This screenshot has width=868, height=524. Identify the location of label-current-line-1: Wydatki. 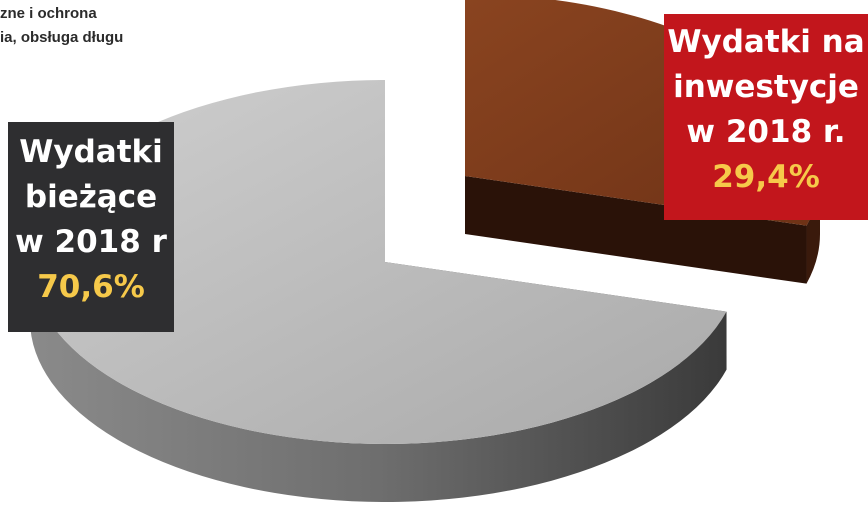
(91, 152).